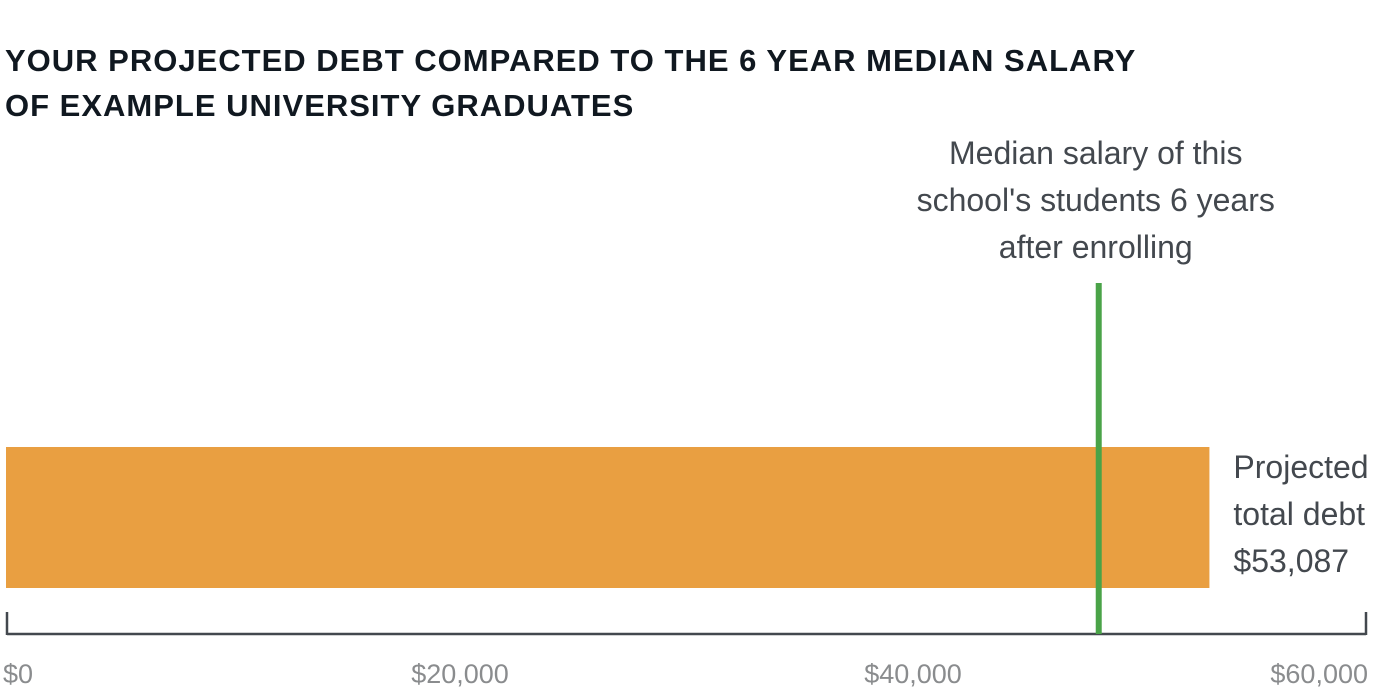 This screenshot has width=1398, height=688. I want to click on median-salary-label-line-3: after enrolling, so click(1096, 247).